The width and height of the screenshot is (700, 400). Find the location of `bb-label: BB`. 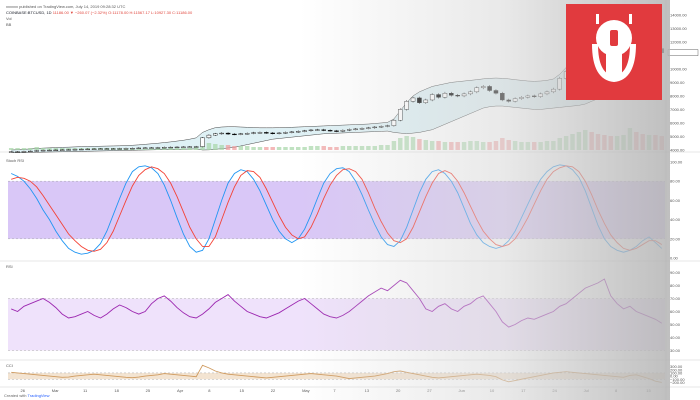

bb-label: BB is located at coordinates (9, 24).